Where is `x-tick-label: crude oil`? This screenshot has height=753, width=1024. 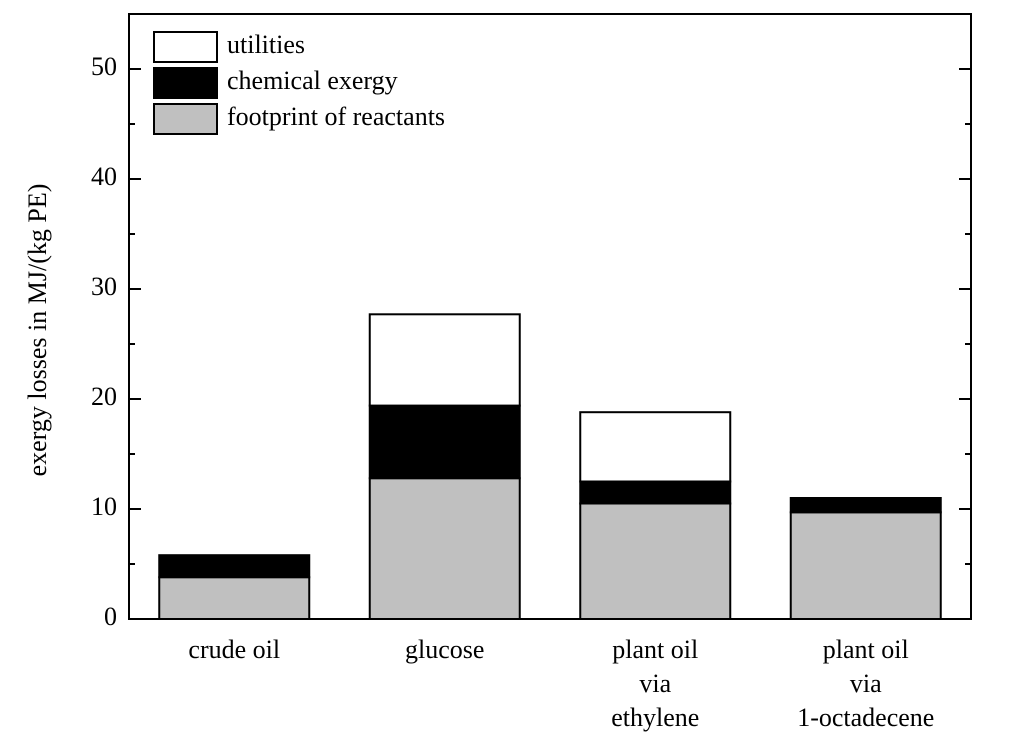 x-tick-label: crude oil is located at coordinates (234, 649).